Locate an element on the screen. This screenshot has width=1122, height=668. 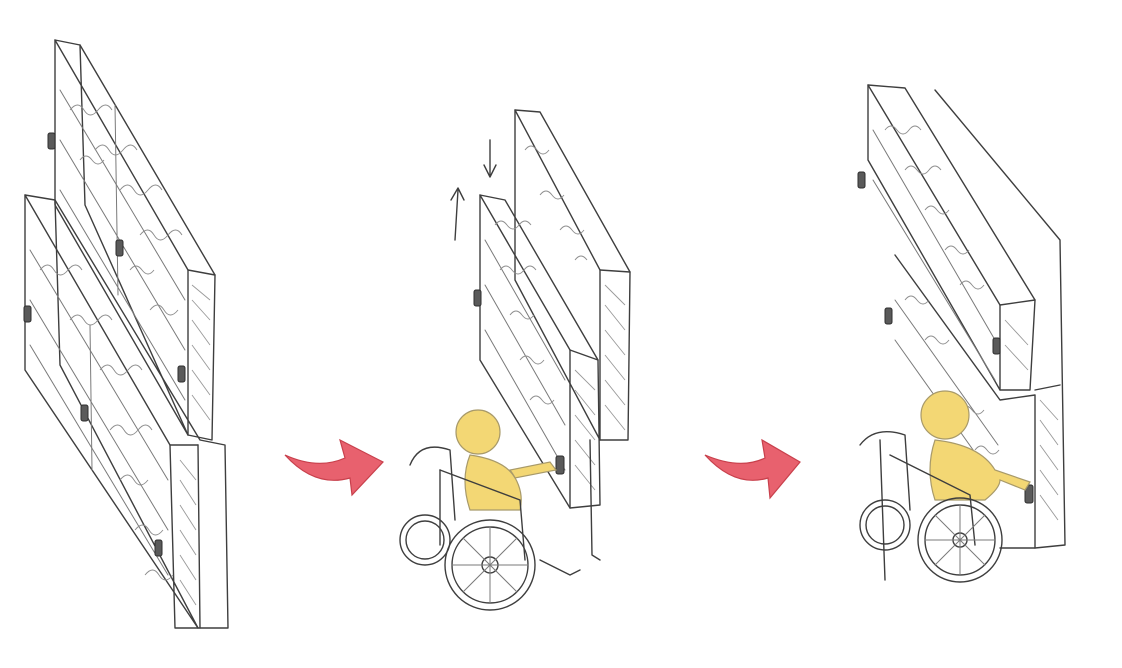
up-arrow-icon is located at coordinates (457, 214).